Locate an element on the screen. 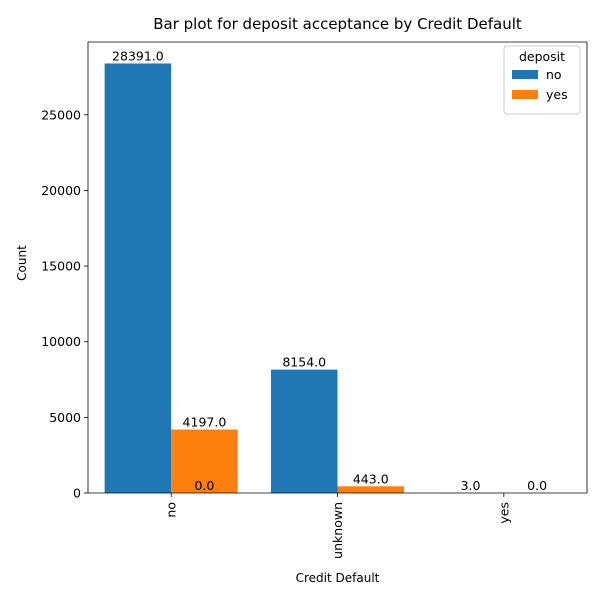  bar-value-label: 4197.0 is located at coordinates (205, 422).